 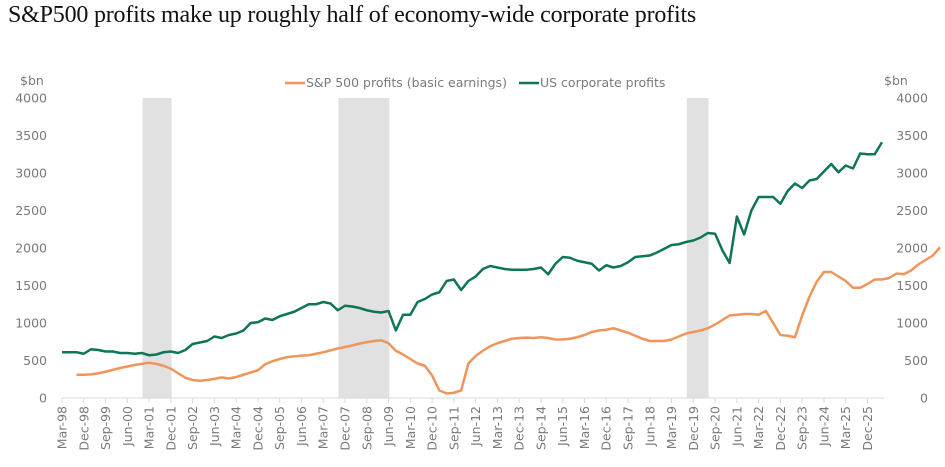 I want to click on y-axis-left-unit: $bn, so click(x=32, y=80).